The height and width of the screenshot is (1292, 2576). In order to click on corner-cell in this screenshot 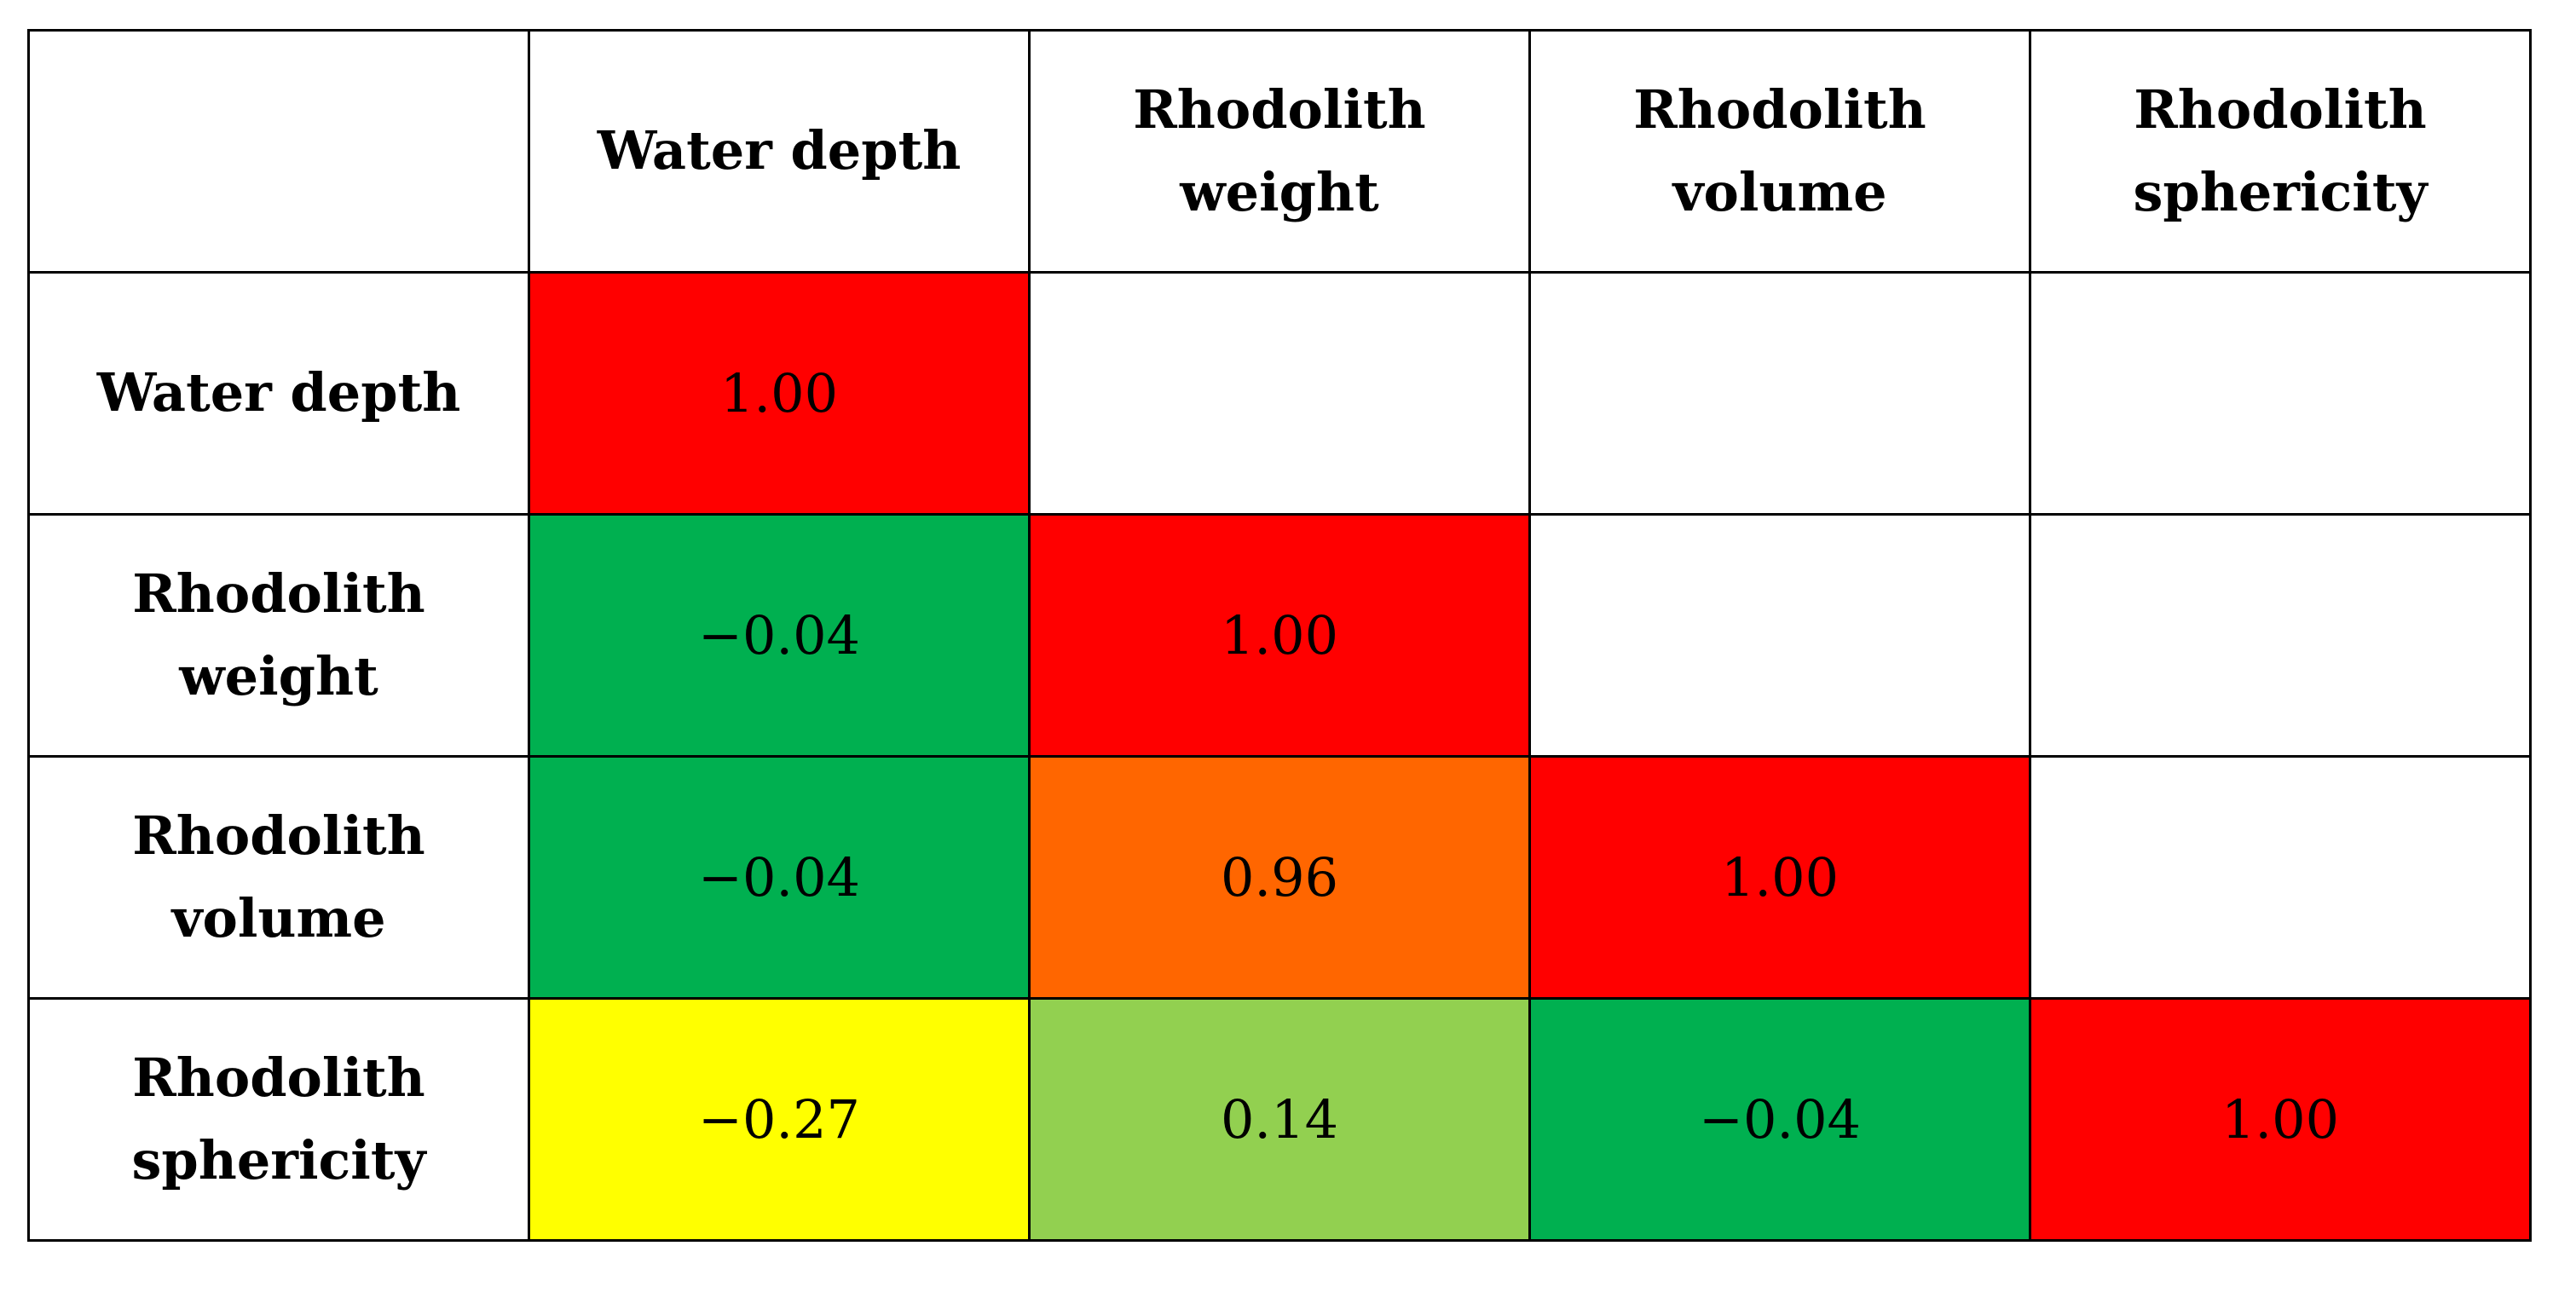, I will do `click(278, 151)`.